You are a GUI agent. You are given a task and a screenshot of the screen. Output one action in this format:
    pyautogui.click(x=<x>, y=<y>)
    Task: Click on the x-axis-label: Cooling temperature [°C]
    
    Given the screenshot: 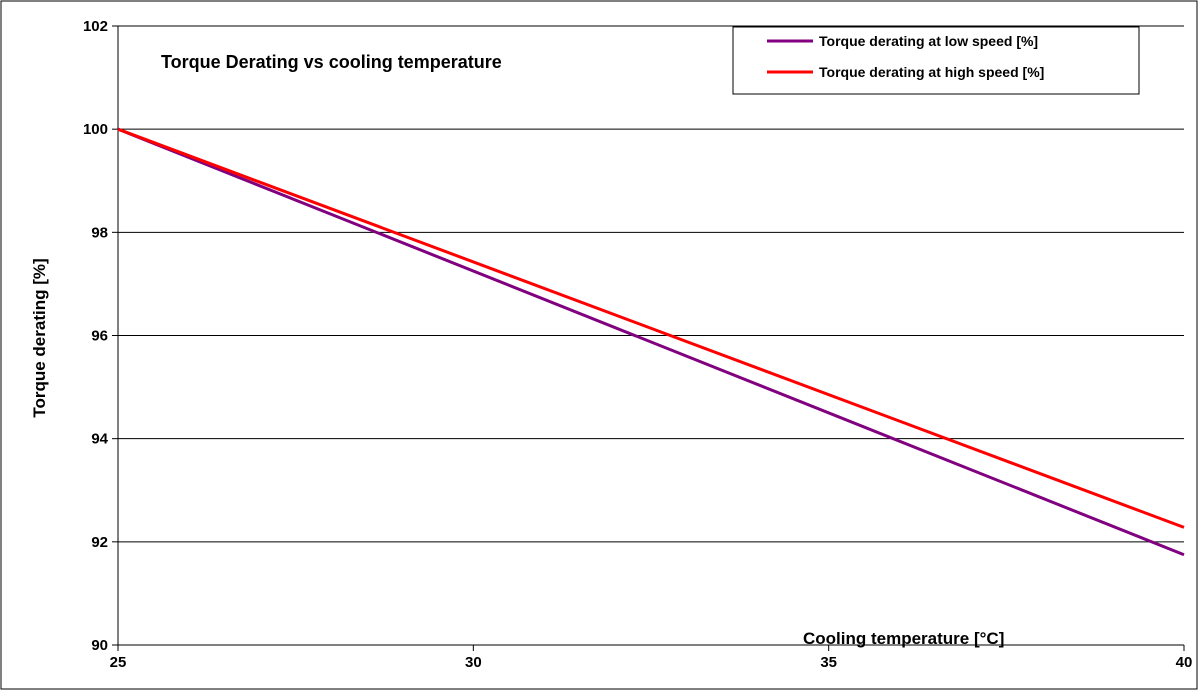 What is the action you would take?
    pyautogui.click(x=903, y=638)
    